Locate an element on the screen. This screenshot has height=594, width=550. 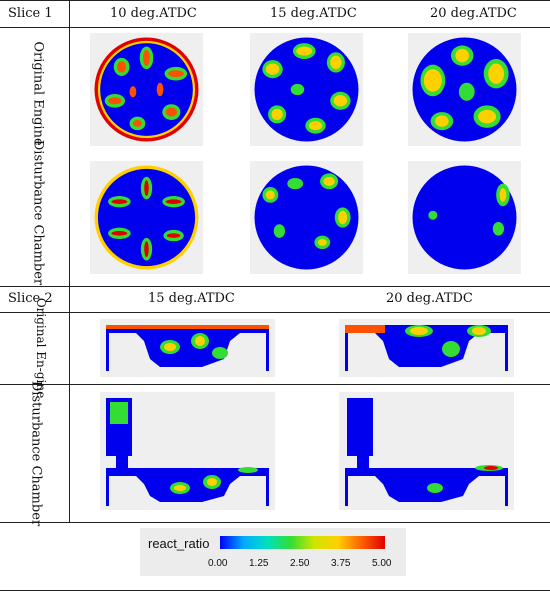
legend-colorbar is located at coordinates (302, 542).